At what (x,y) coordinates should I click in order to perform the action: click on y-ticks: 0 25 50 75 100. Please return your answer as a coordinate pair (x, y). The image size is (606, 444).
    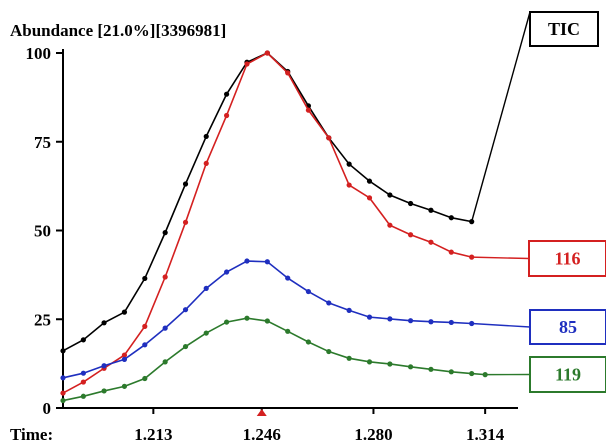
    Looking at the image, I should click on (44, 231).